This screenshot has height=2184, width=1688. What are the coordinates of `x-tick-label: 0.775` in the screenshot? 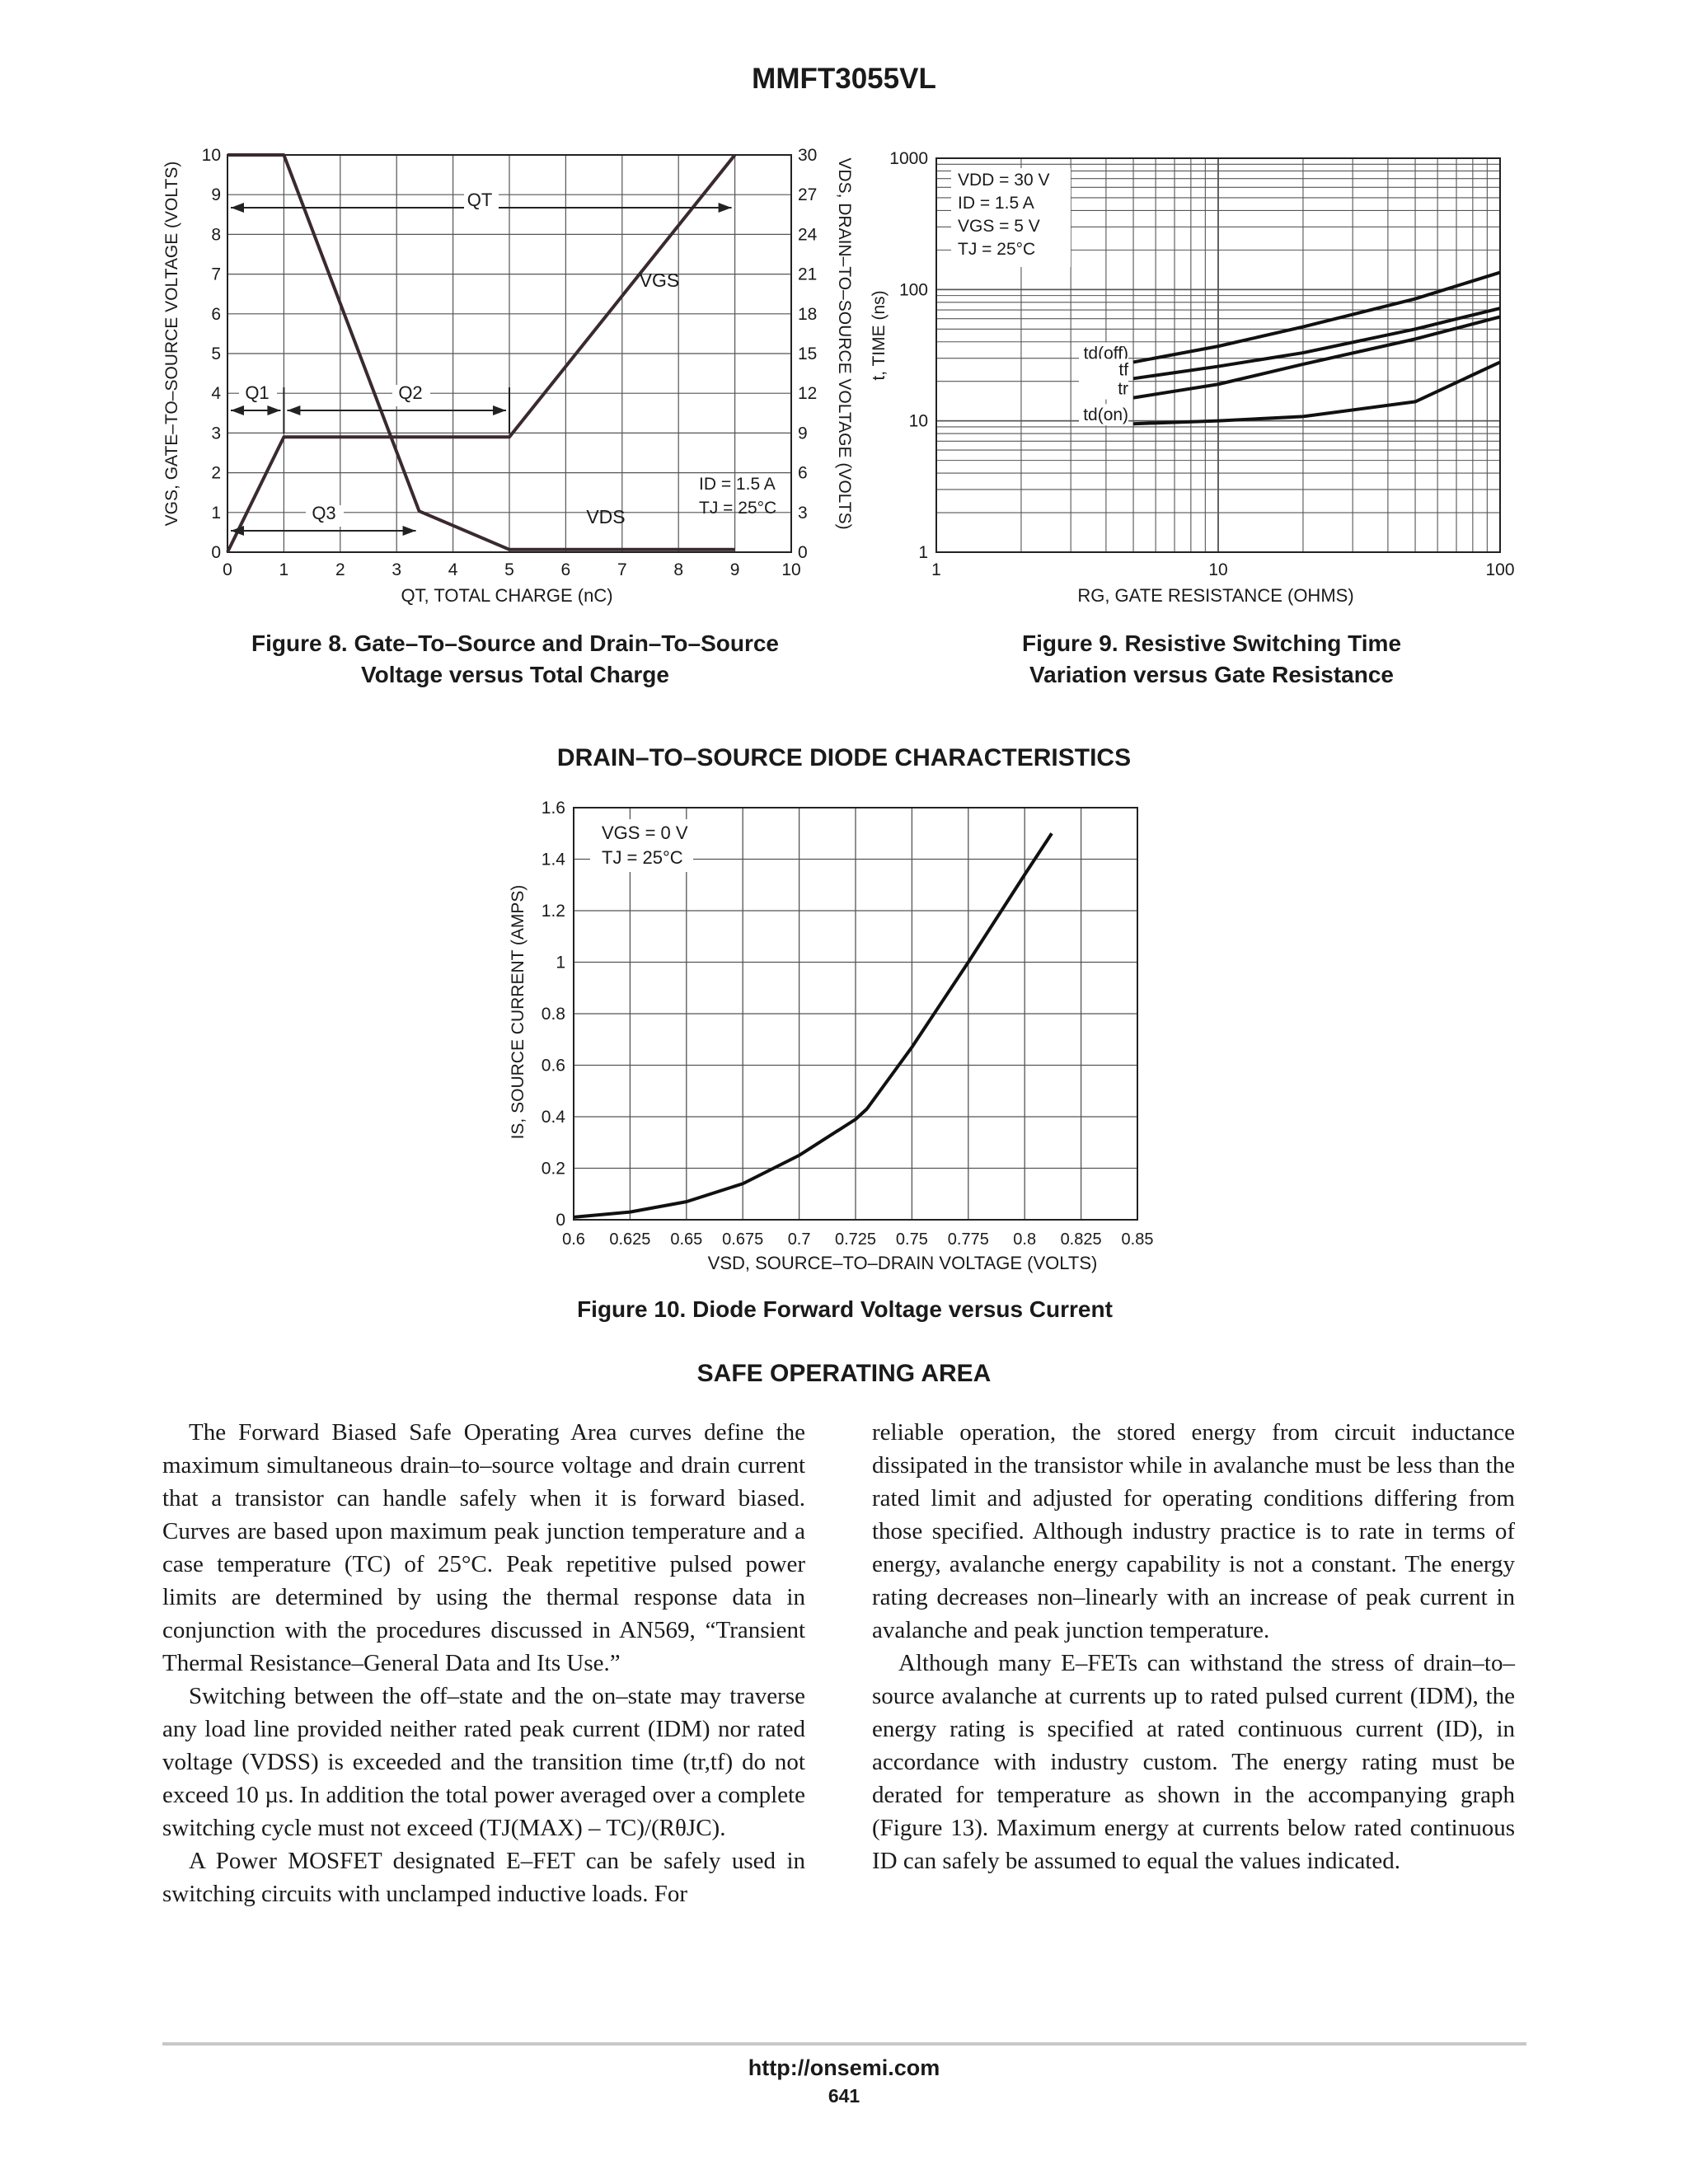 It's located at (969, 1239).